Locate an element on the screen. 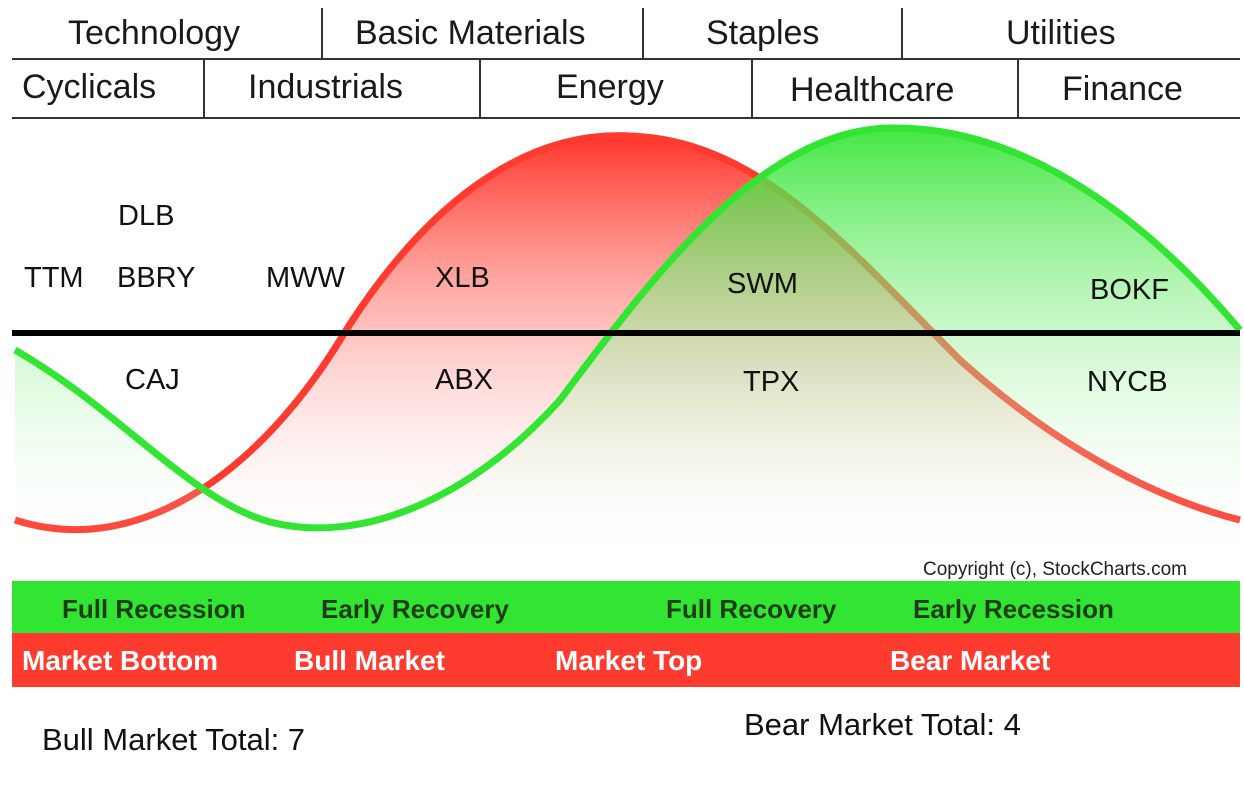 The width and height of the screenshot is (1244, 785). market-bull: Bull Market is located at coordinates (369, 660).